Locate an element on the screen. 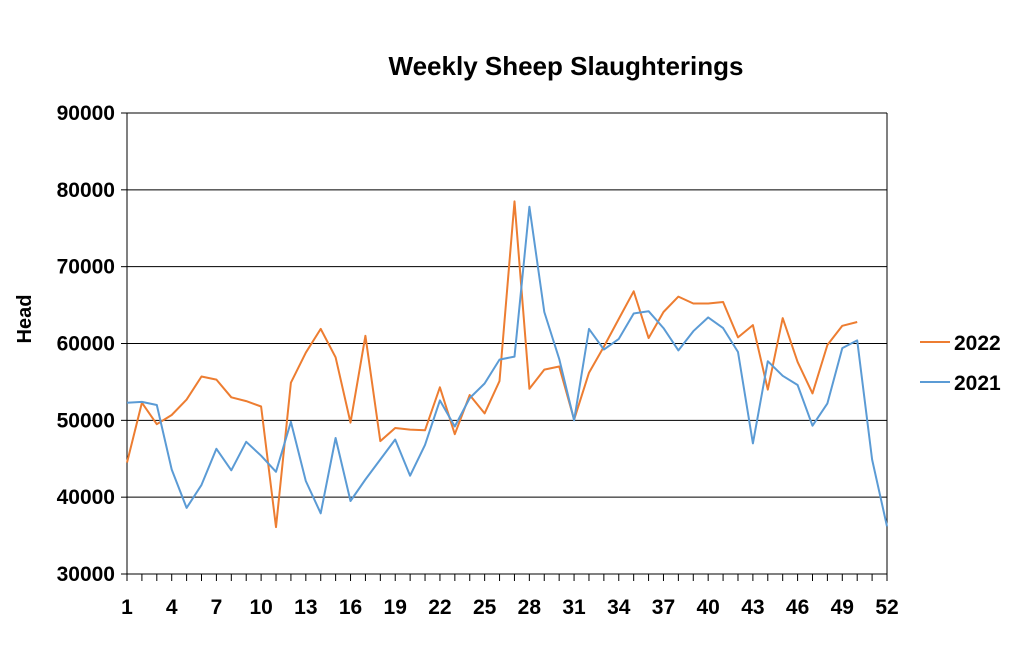 This screenshot has height=648, width=1024. y-tick-label: 40000 is located at coordinates (86, 497).